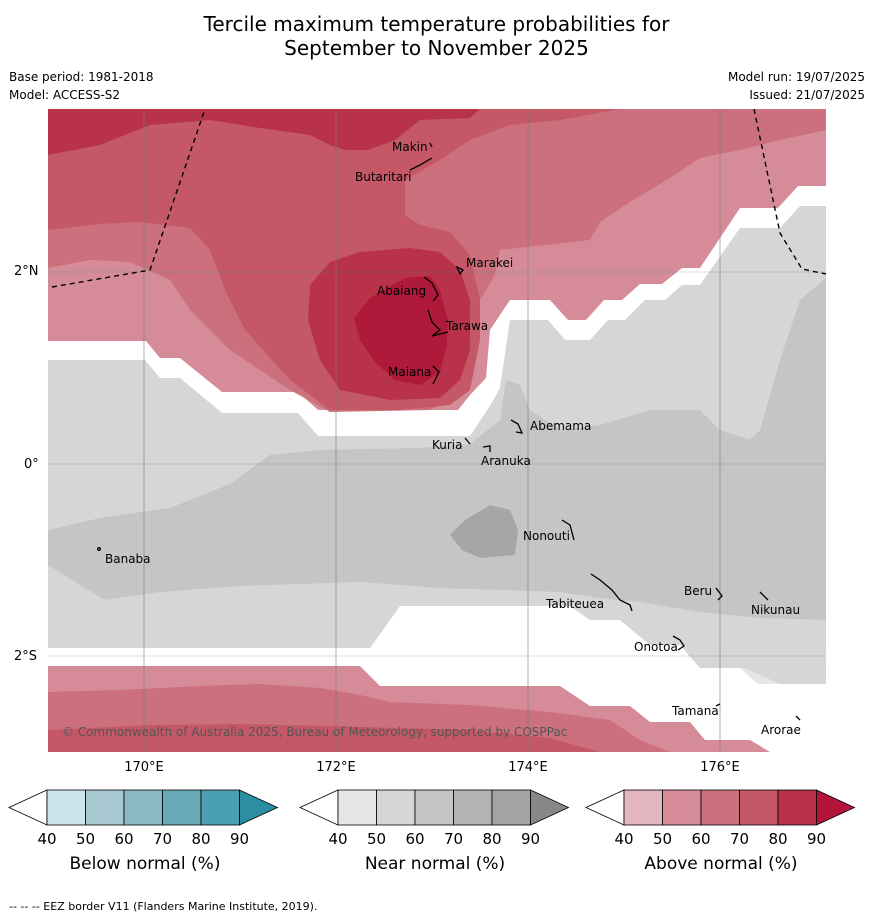  What do you see at coordinates (698, 591) in the screenshot?
I see `label-beru: Beru` at bounding box center [698, 591].